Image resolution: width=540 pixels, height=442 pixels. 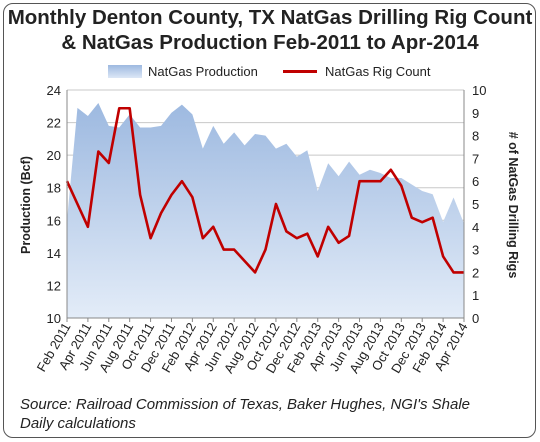 I want to click on y-right-tick-label: 9, so click(x=475, y=113).